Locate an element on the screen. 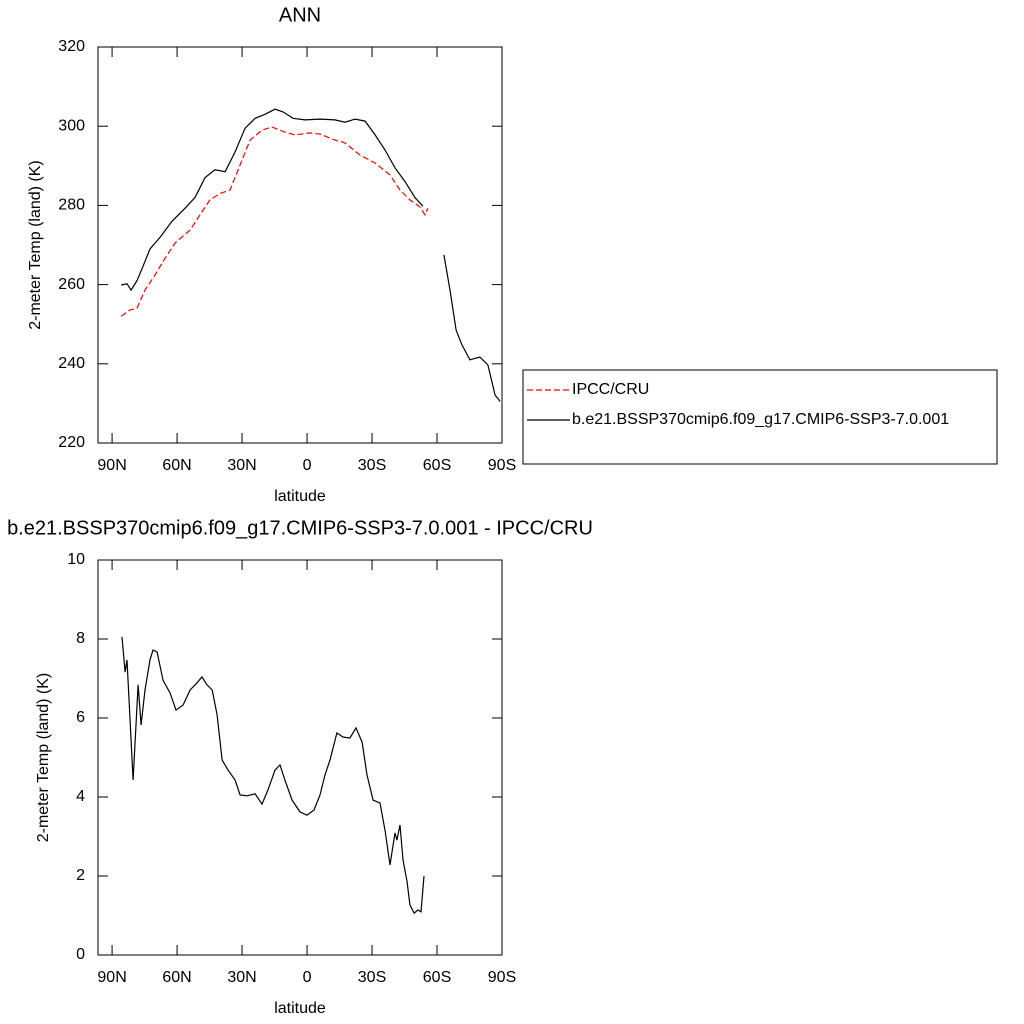 The height and width of the screenshot is (1024, 1024). chart-title: ANN is located at coordinates (300, 15).